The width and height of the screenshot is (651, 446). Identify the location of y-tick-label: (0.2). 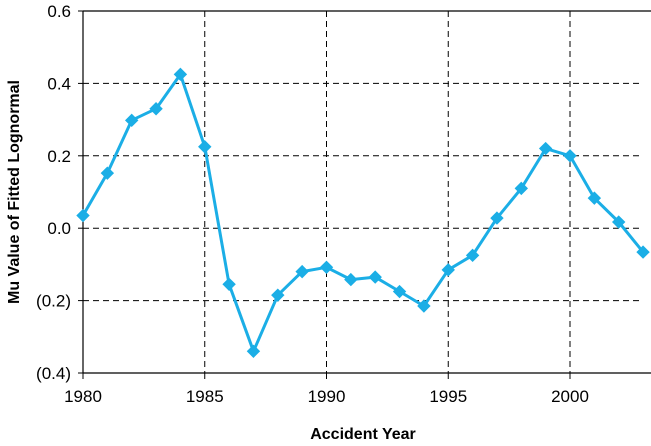
(53, 301).